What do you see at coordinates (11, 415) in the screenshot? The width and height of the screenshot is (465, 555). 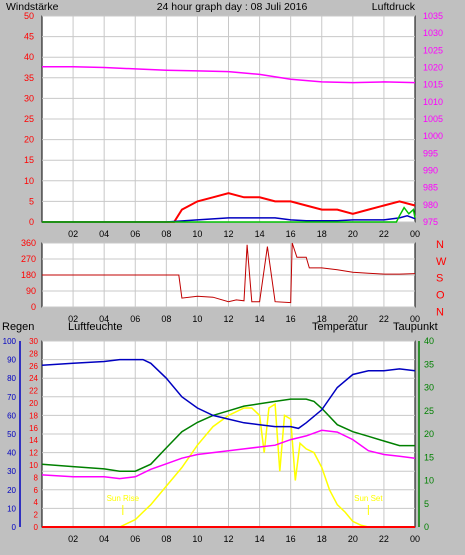 I see `humidity-y-tick-label: 60` at bounding box center [11, 415].